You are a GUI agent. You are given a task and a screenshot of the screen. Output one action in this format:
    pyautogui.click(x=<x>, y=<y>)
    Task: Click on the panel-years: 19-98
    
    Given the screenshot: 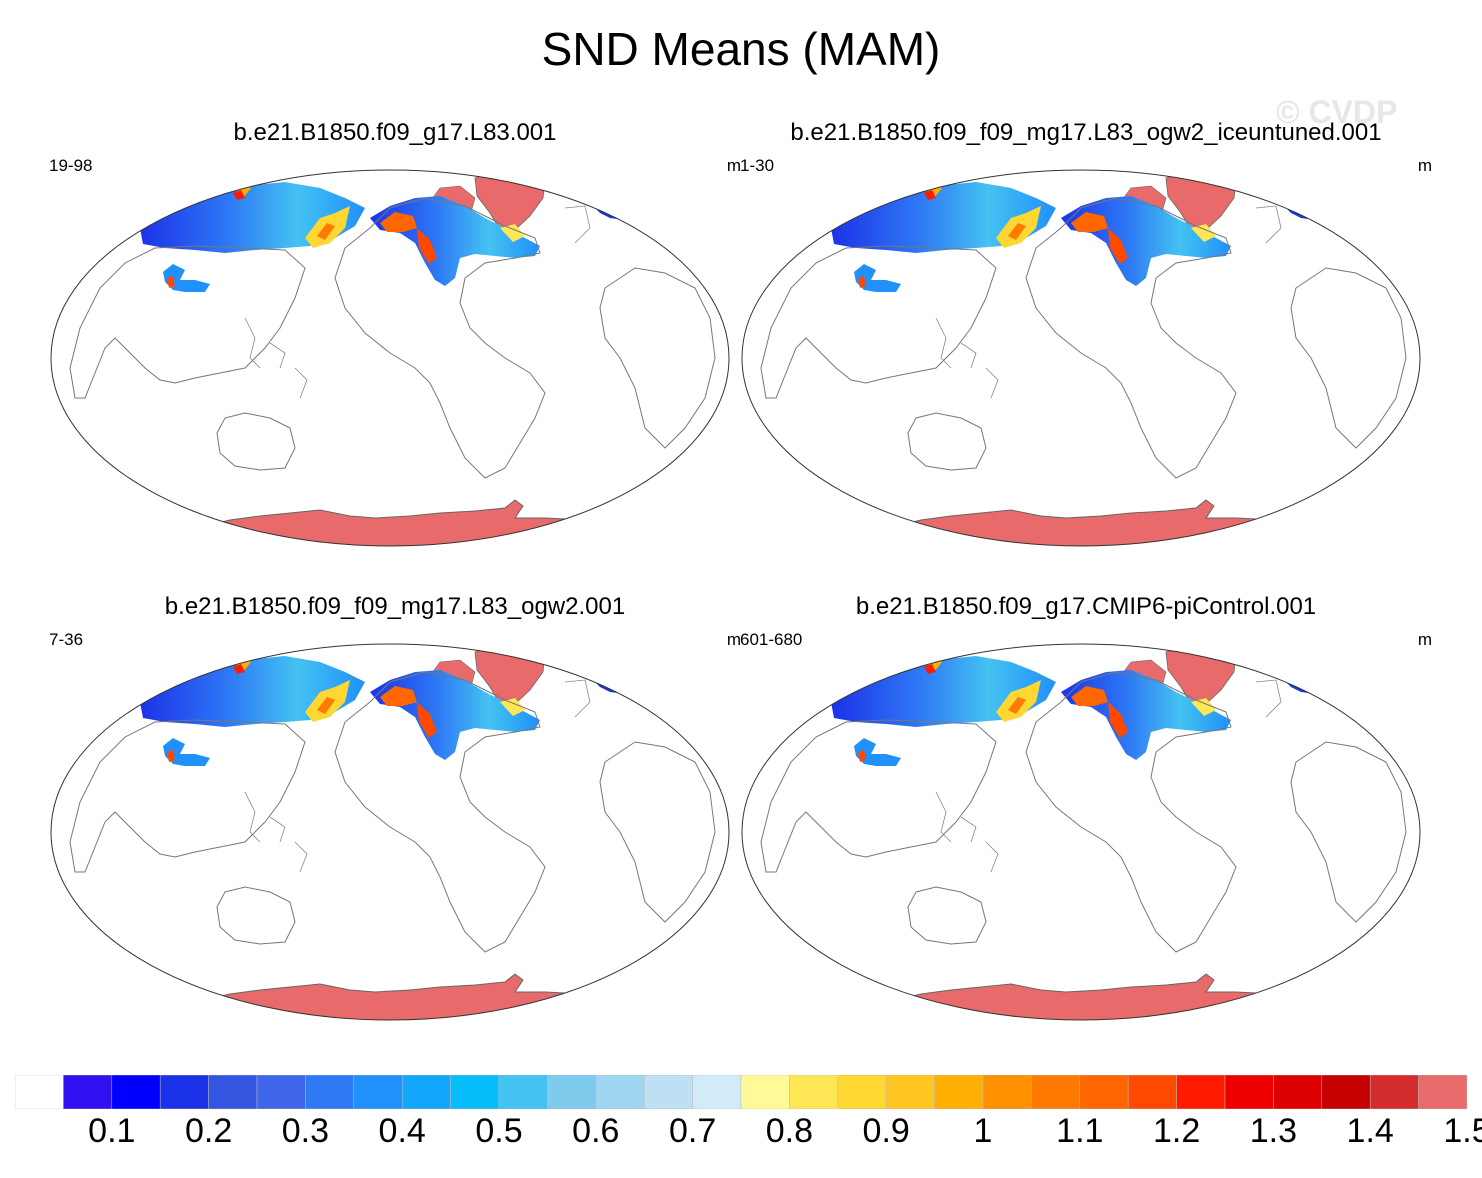 What is the action you would take?
    pyautogui.click(x=71, y=165)
    